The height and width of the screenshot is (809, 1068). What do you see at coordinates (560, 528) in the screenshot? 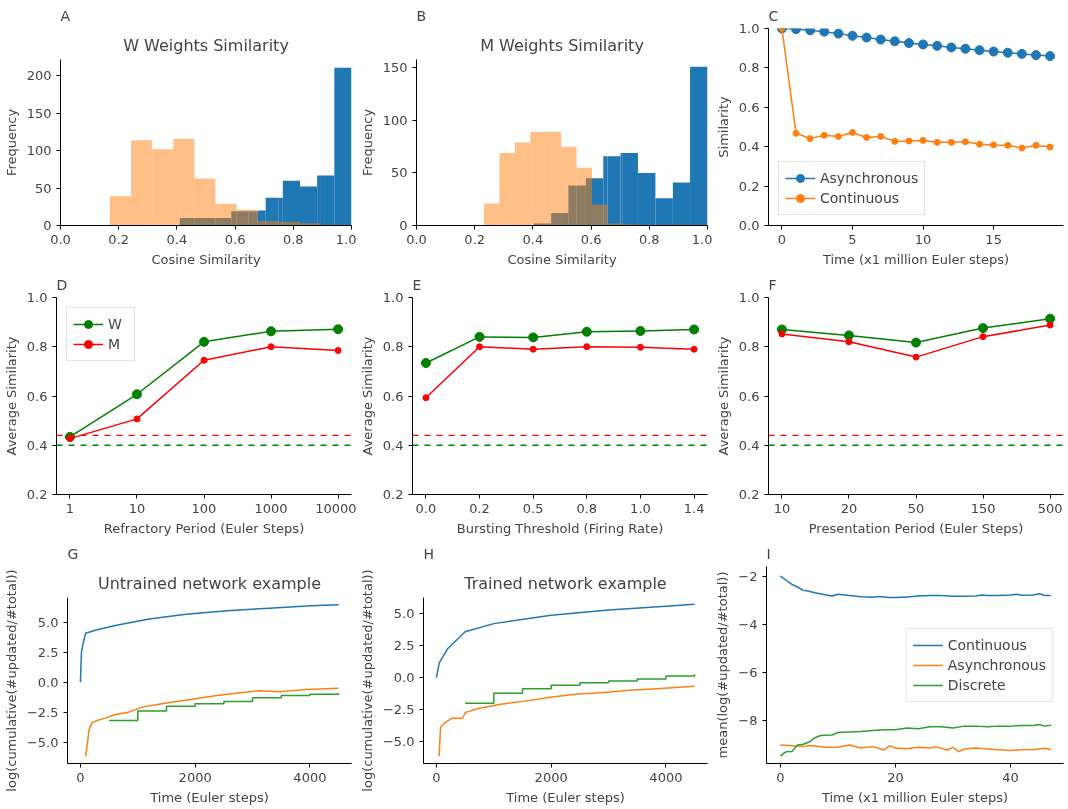
I see `x-axis-title: Bursting Threshold (Firing Rate)` at bounding box center [560, 528].